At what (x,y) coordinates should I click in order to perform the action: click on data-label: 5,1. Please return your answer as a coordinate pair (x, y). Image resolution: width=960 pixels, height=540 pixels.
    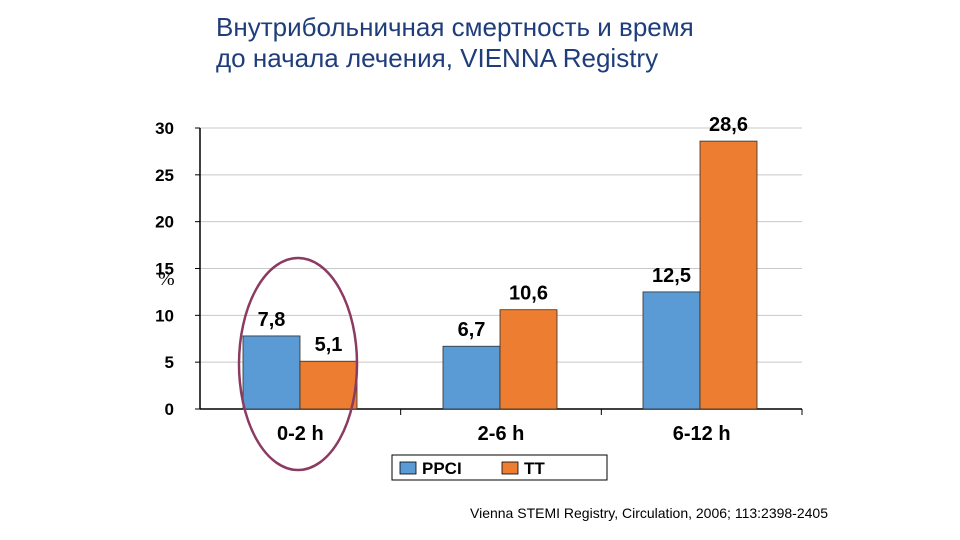
    Looking at the image, I should click on (329, 345).